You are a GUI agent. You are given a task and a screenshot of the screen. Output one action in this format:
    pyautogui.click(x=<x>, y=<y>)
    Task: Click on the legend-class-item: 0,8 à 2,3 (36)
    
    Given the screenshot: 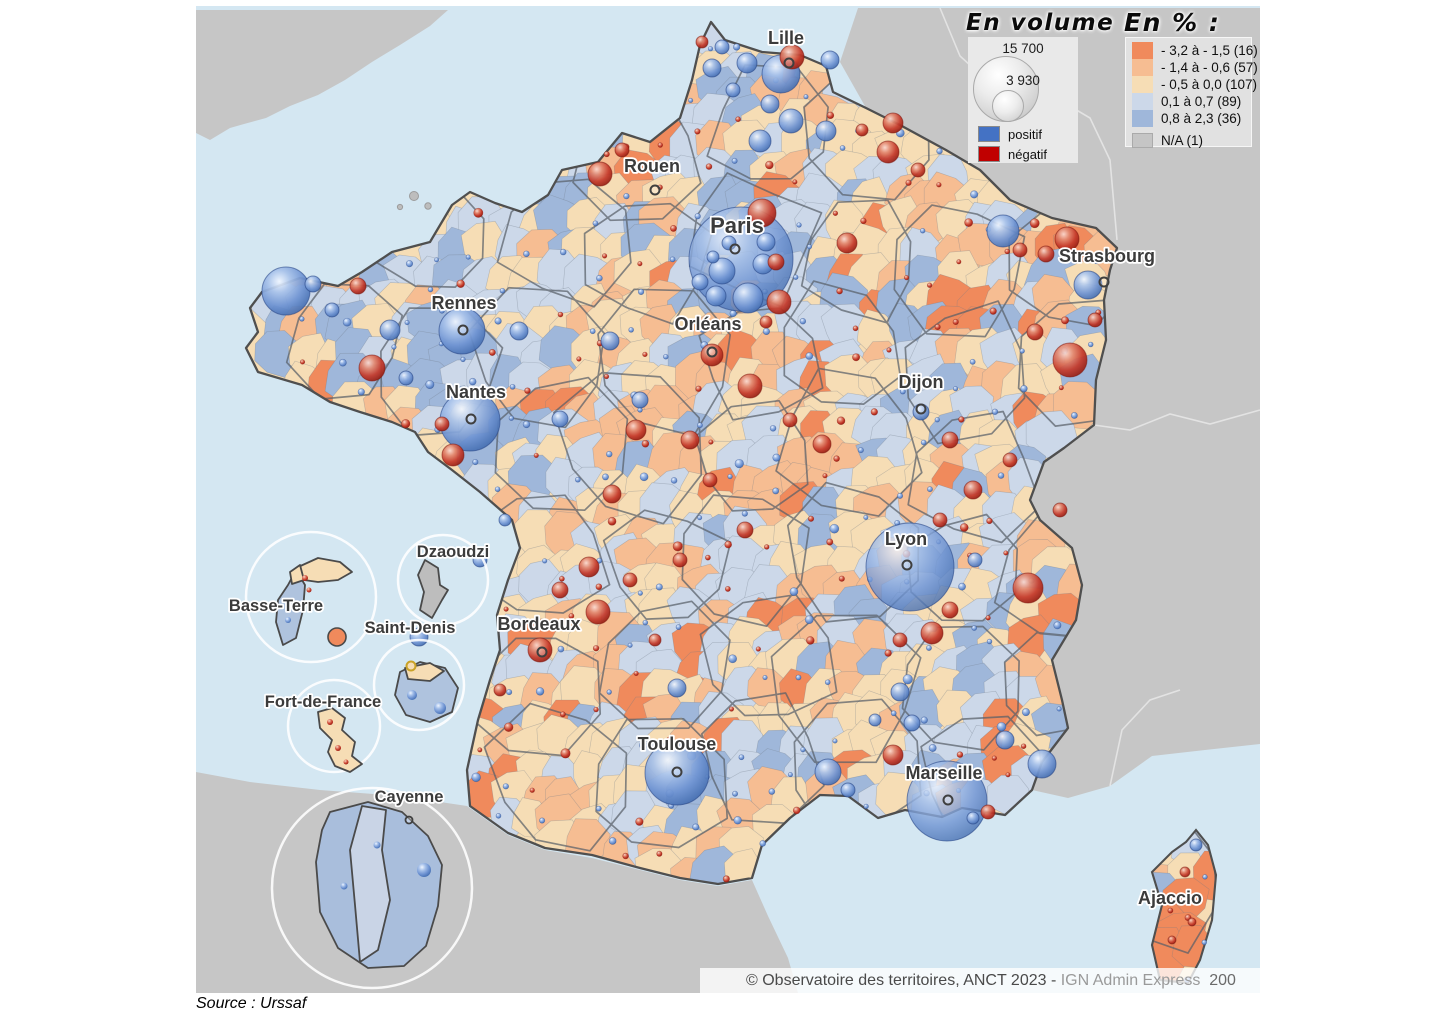 What is the action you would take?
    pyautogui.click(x=1191, y=118)
    